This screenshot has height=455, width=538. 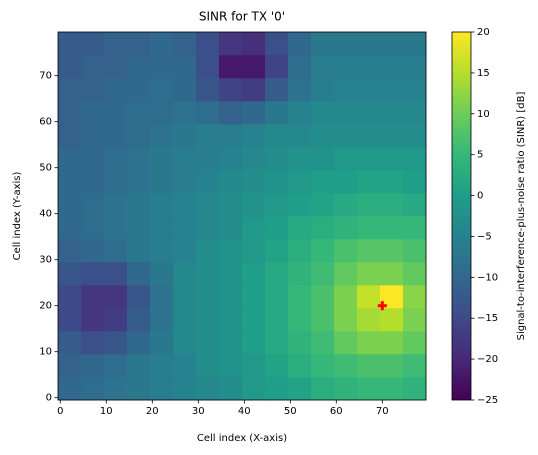 What do you see at coordinates (45, 214) in the screenshot?
I see `y-tick-label: 40` at bounding box center [45, 214].